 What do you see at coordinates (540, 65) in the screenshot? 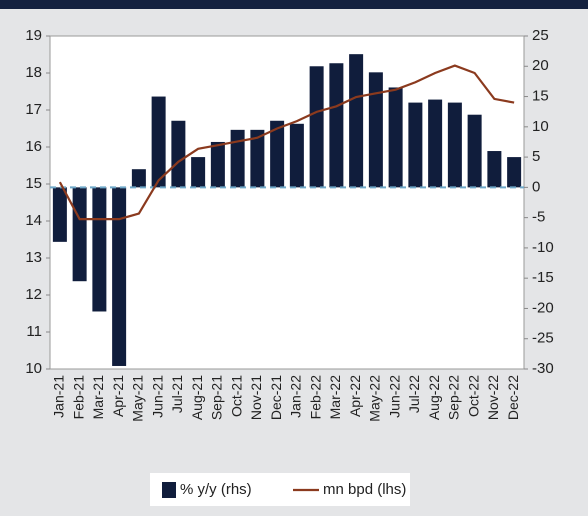
I see `y2-tick-label: 20` at bounding box center [540, 65].